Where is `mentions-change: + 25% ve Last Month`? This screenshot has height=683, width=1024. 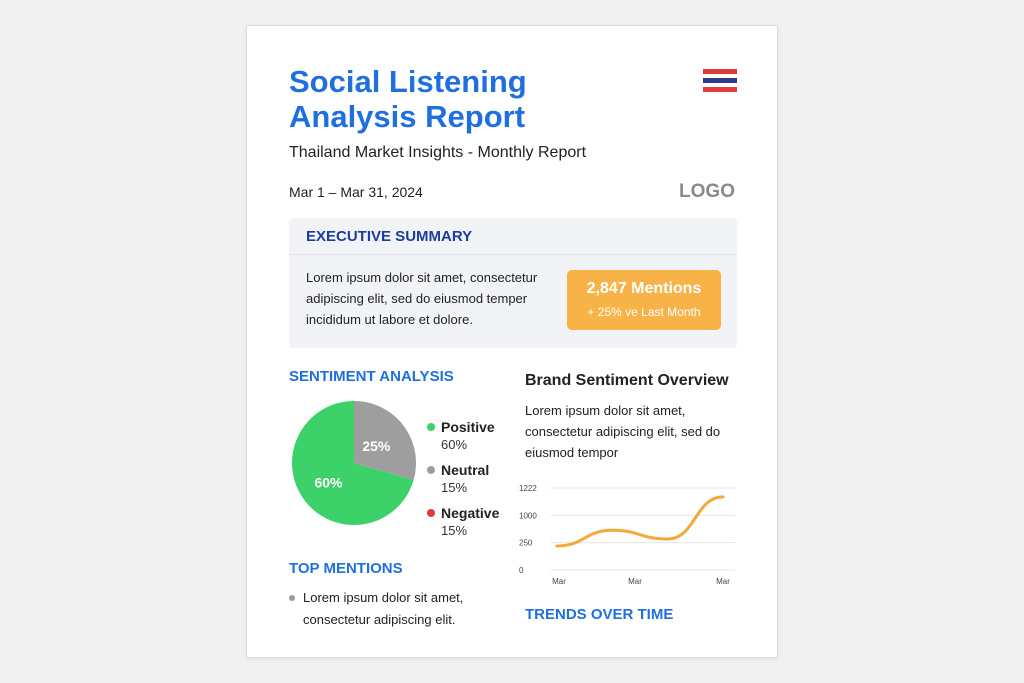 mentions-change: + 25% ve Last Month is located at coordinates (644, 312).